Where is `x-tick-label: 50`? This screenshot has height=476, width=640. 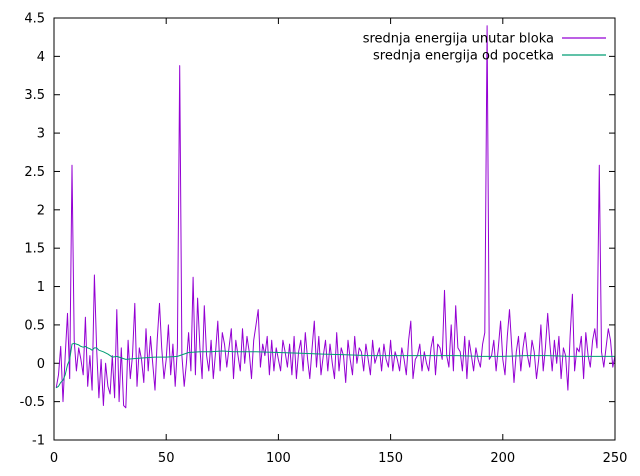 x-tick-label: 50 is located at coordinates (166, 458).